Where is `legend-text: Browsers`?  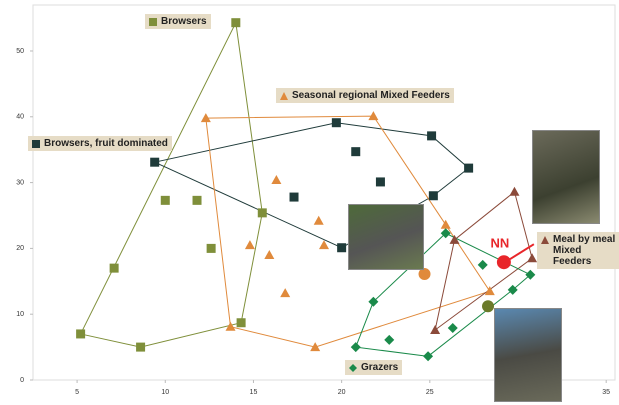 legend-text: Browsers is located at coordinates (184, 21).